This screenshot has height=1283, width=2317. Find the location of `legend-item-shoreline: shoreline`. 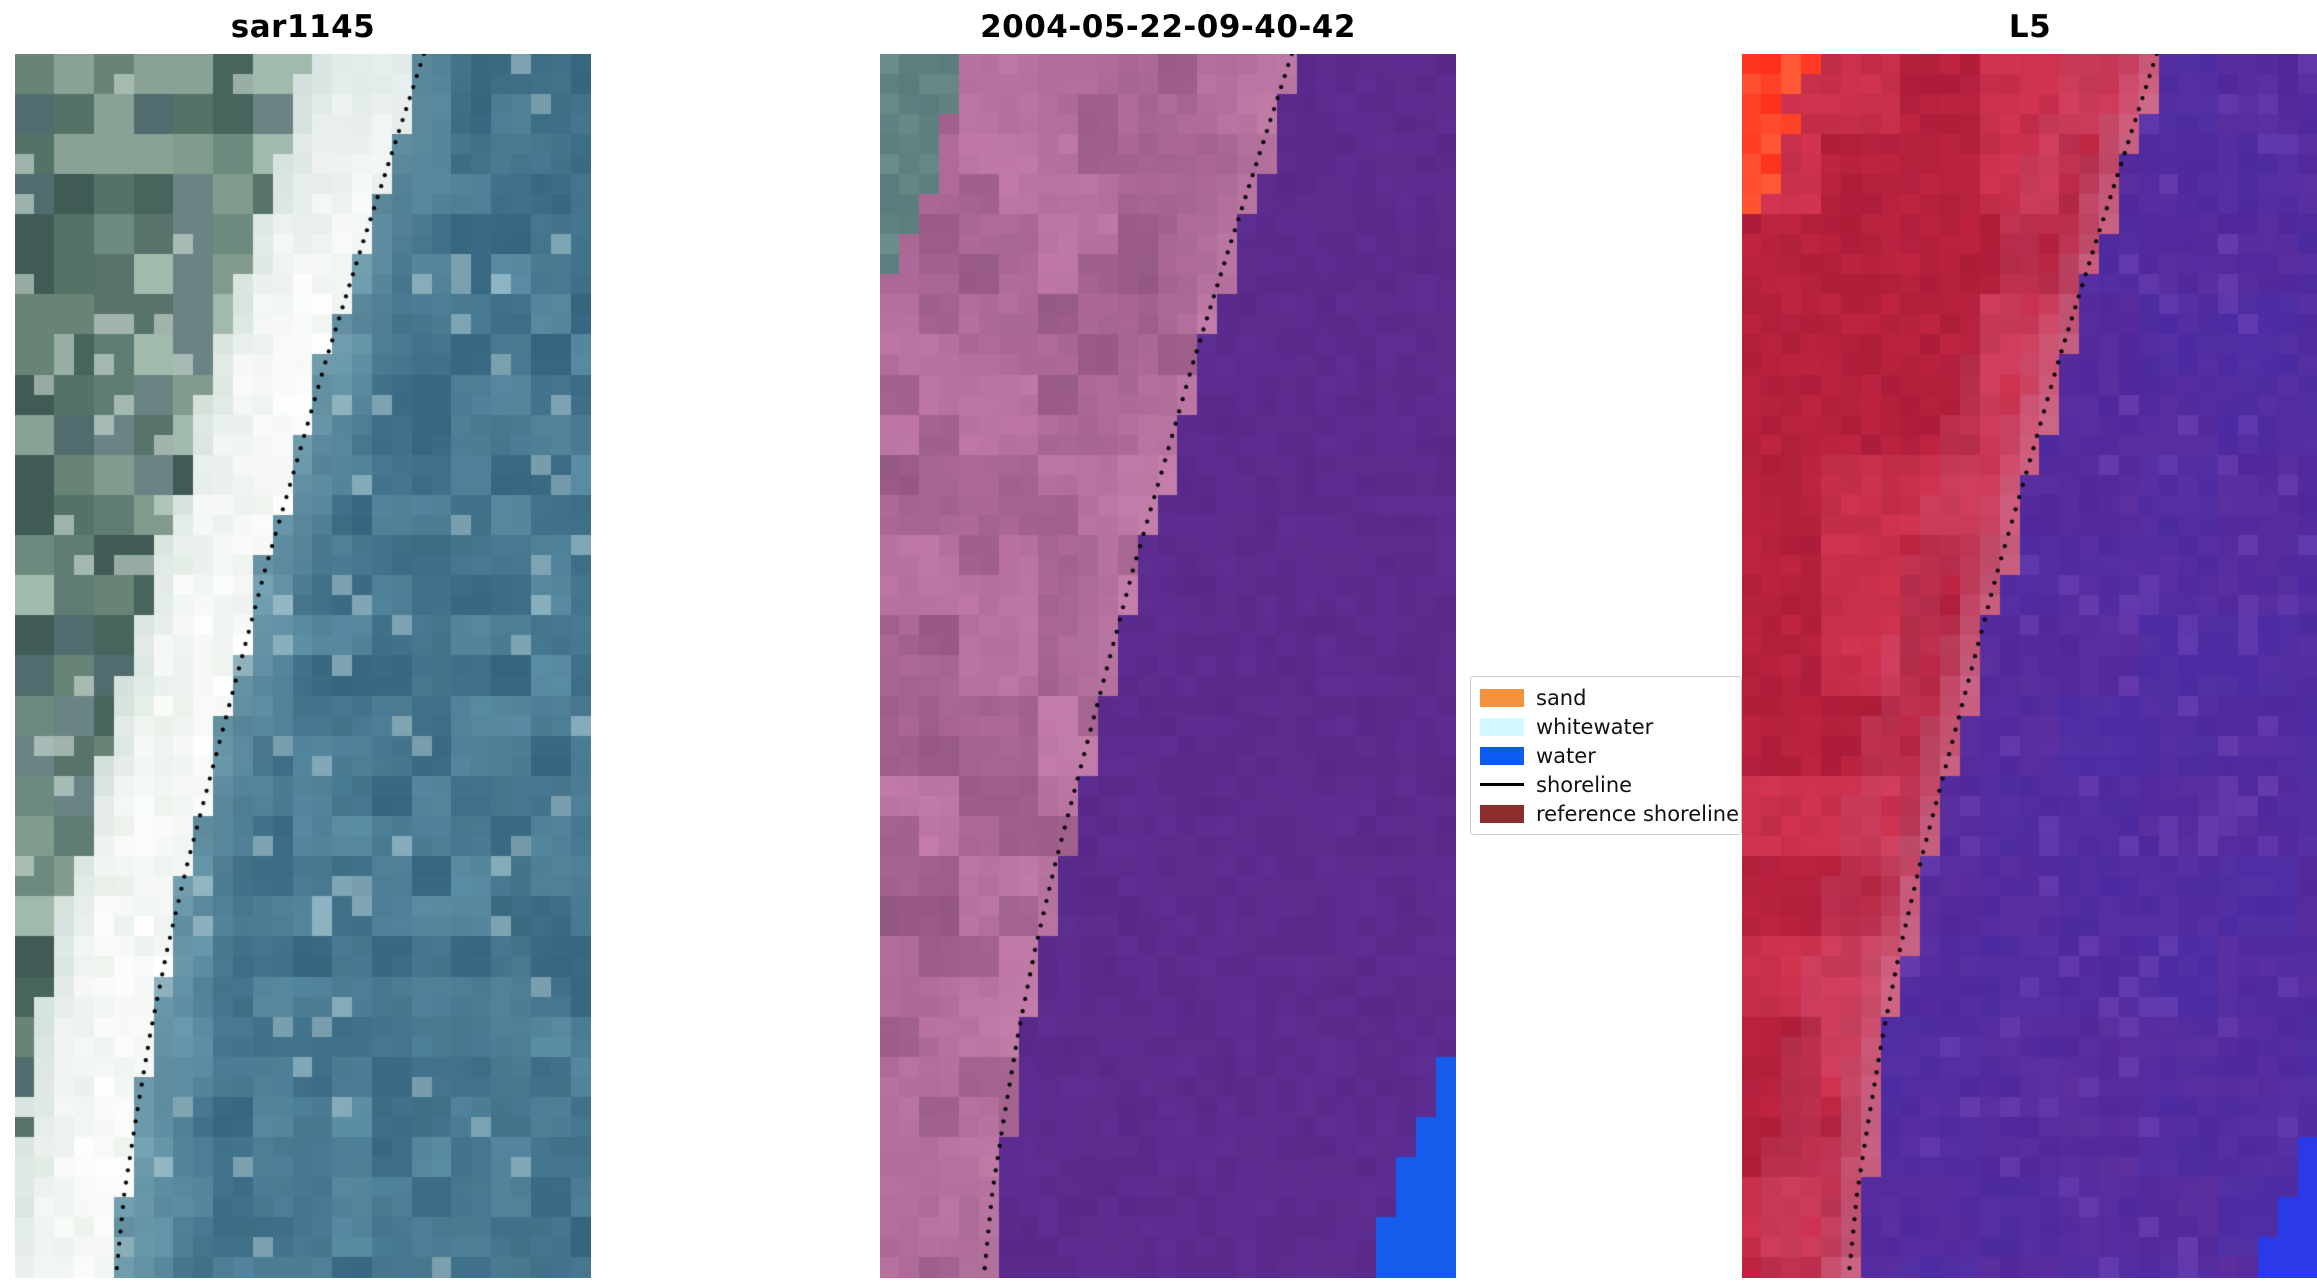

legend-item-shoreline: shoreline is located at coordinates (1606, 784).